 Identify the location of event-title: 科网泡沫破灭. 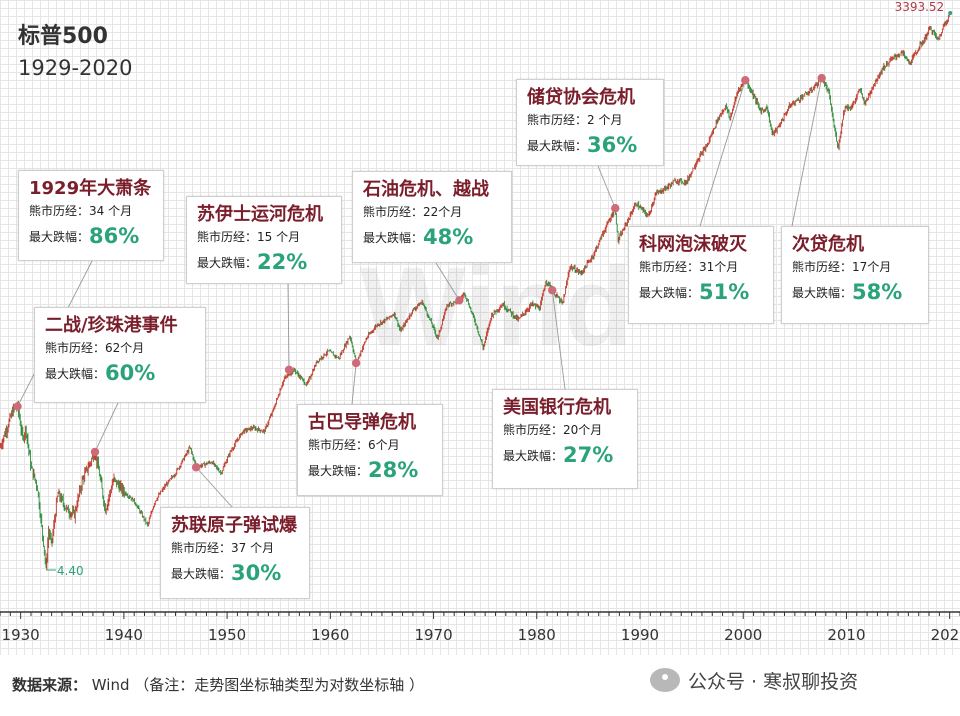
(693, 244).